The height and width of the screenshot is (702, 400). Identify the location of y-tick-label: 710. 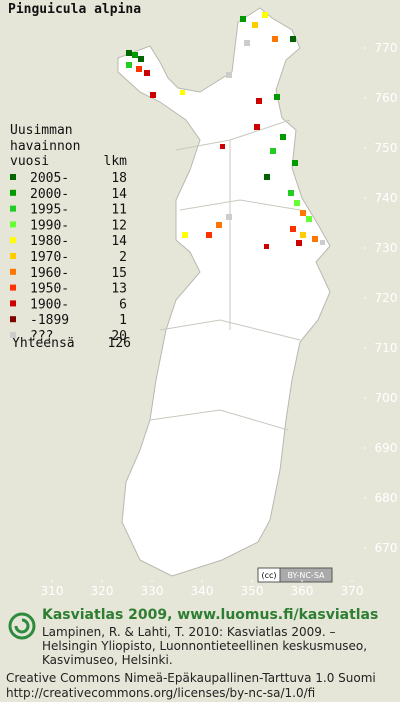
(386, 348).